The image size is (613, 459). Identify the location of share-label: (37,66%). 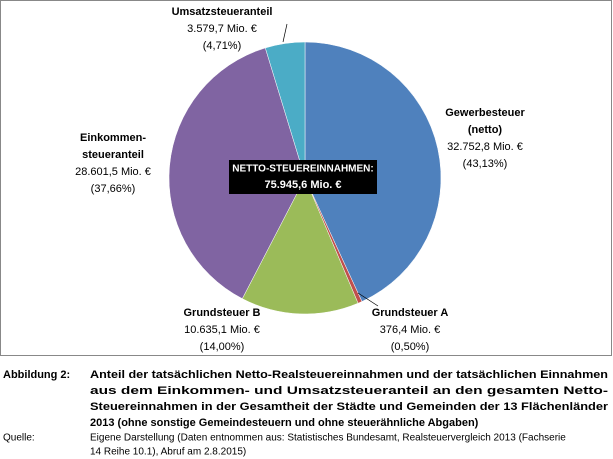
(113, 189).